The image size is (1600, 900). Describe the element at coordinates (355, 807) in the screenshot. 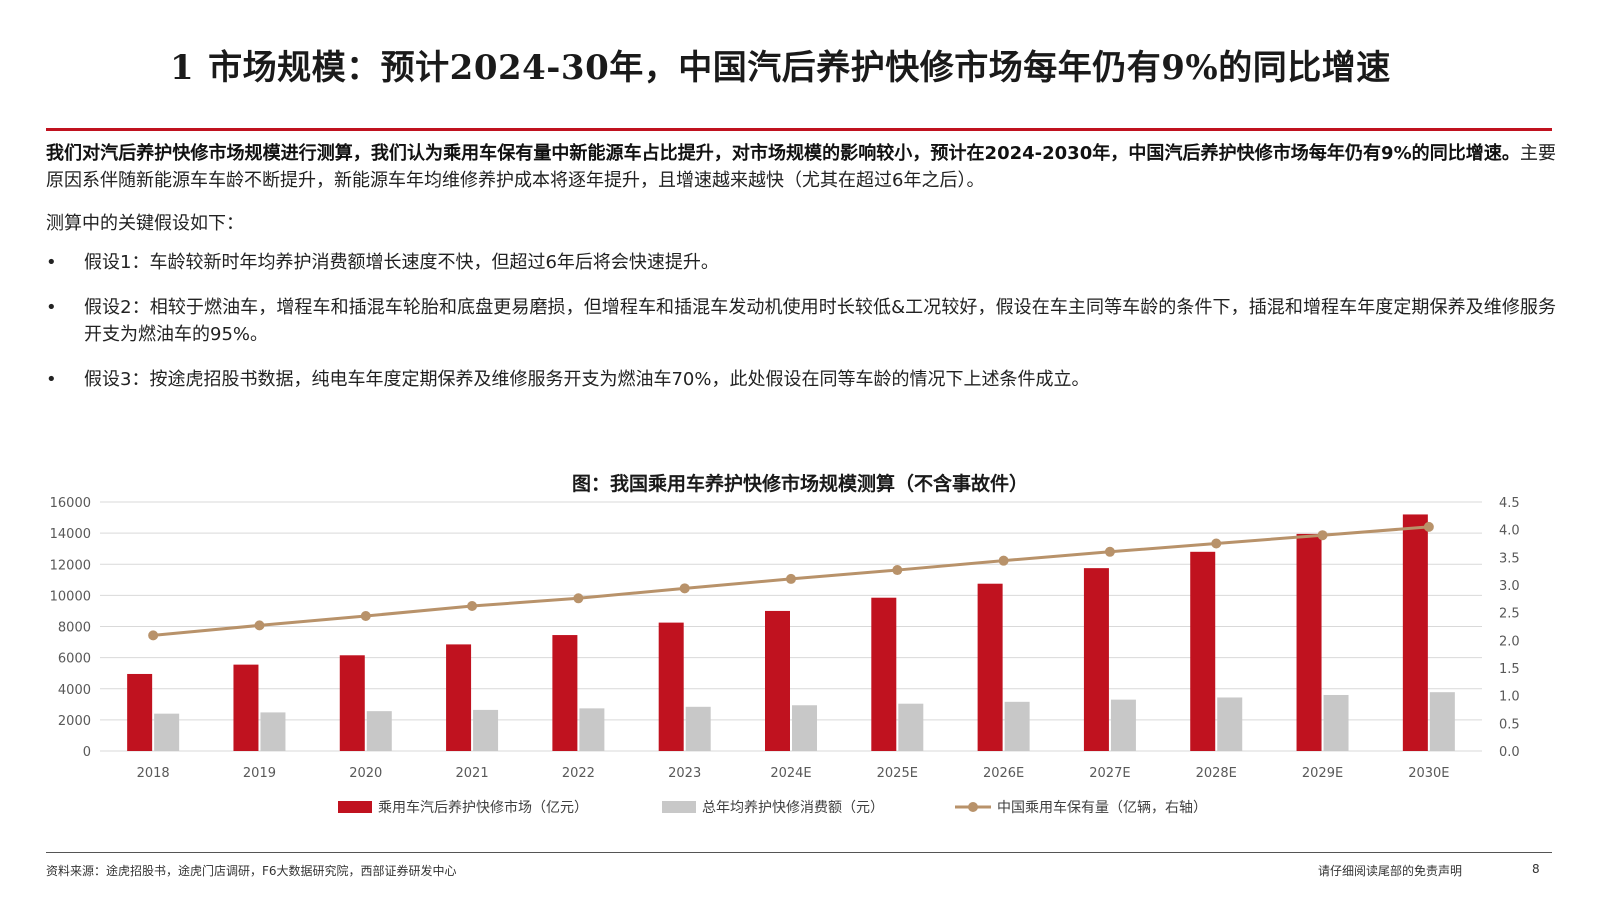

I see `legend-swatch-market` at that location.